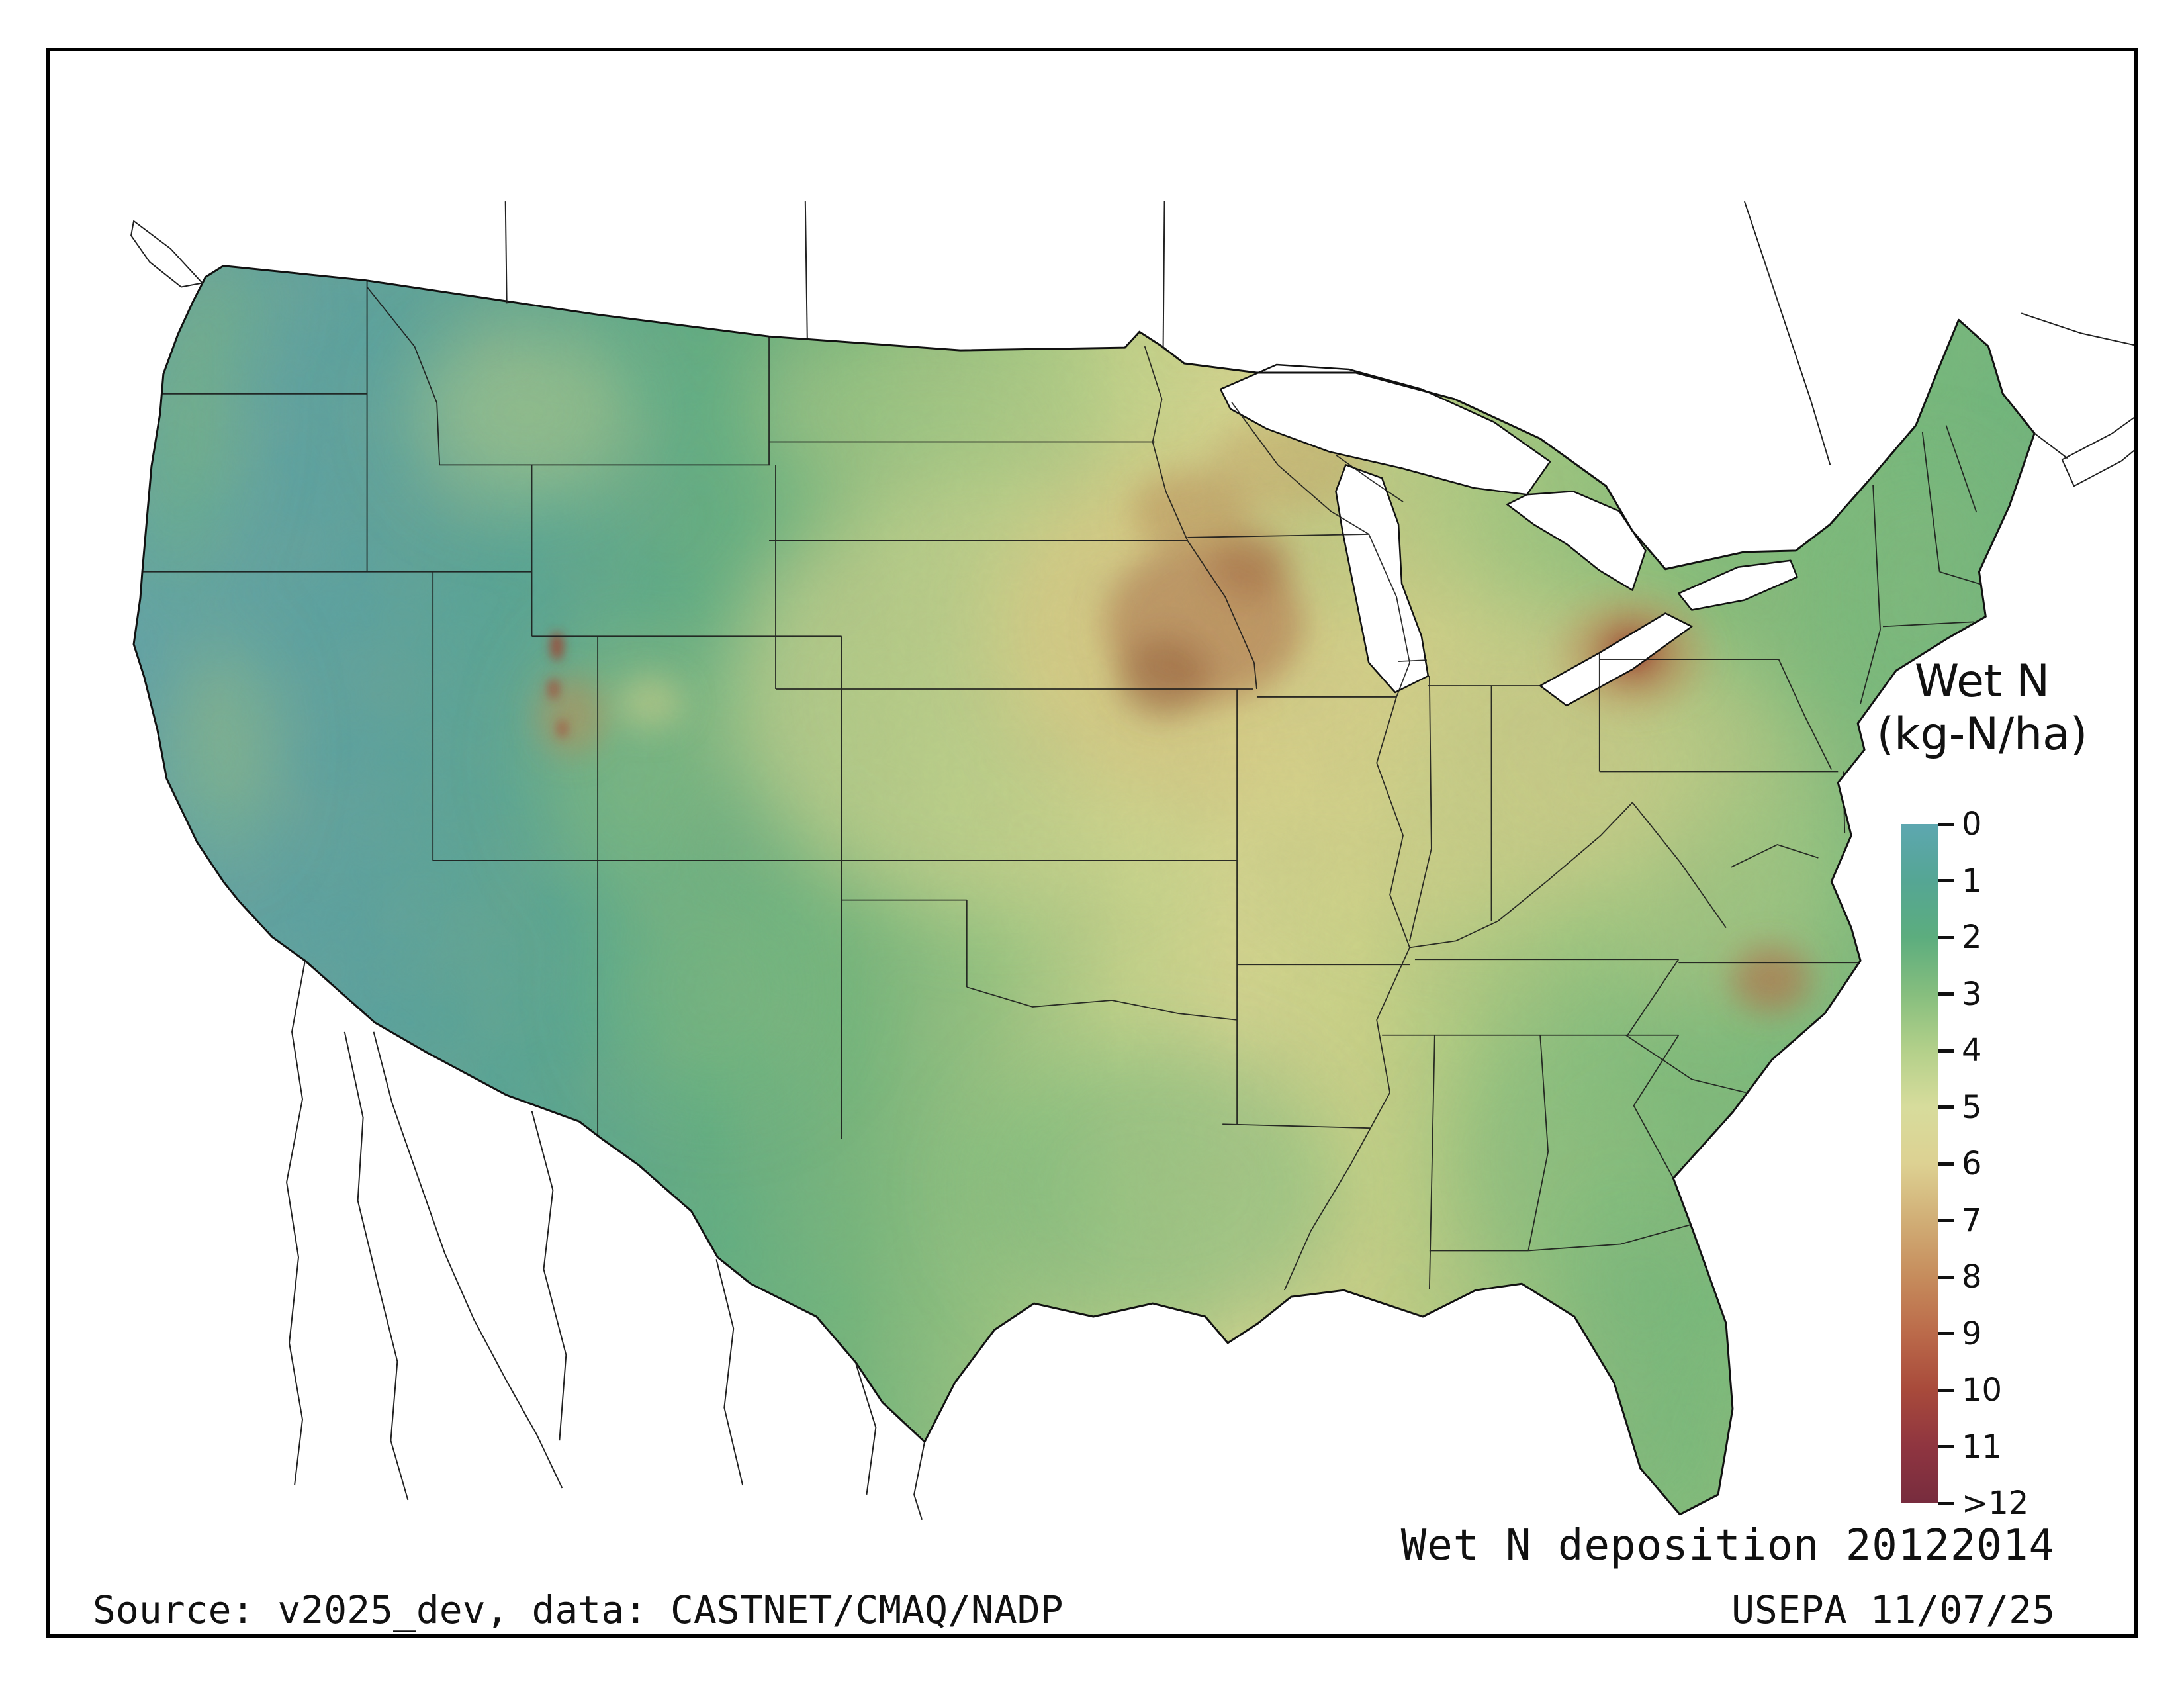  What do you see at coordinates (1972, 1220) in the screenshot?
I see `legend-tick-value: 7` at bounding box center [1972, 1220].